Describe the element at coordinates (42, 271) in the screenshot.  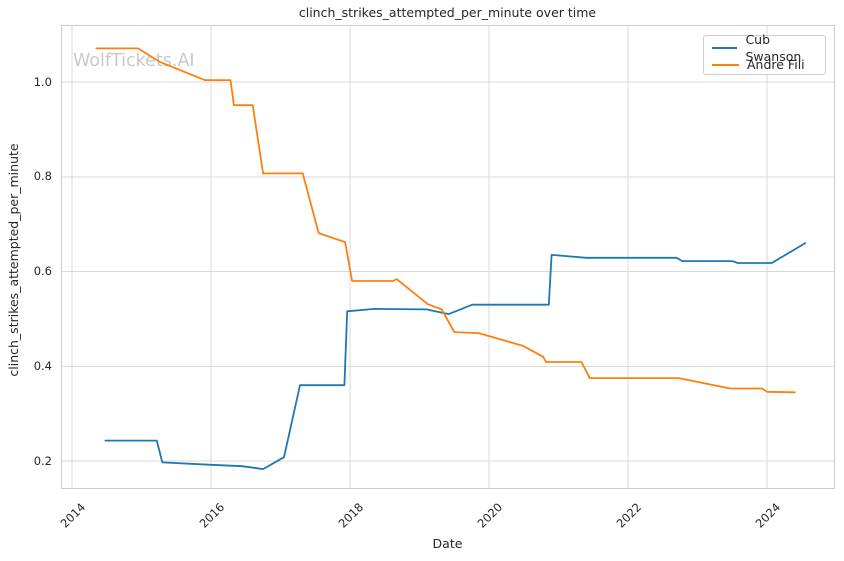
I see `y-tick-label-0.6: 0.6` at that location.